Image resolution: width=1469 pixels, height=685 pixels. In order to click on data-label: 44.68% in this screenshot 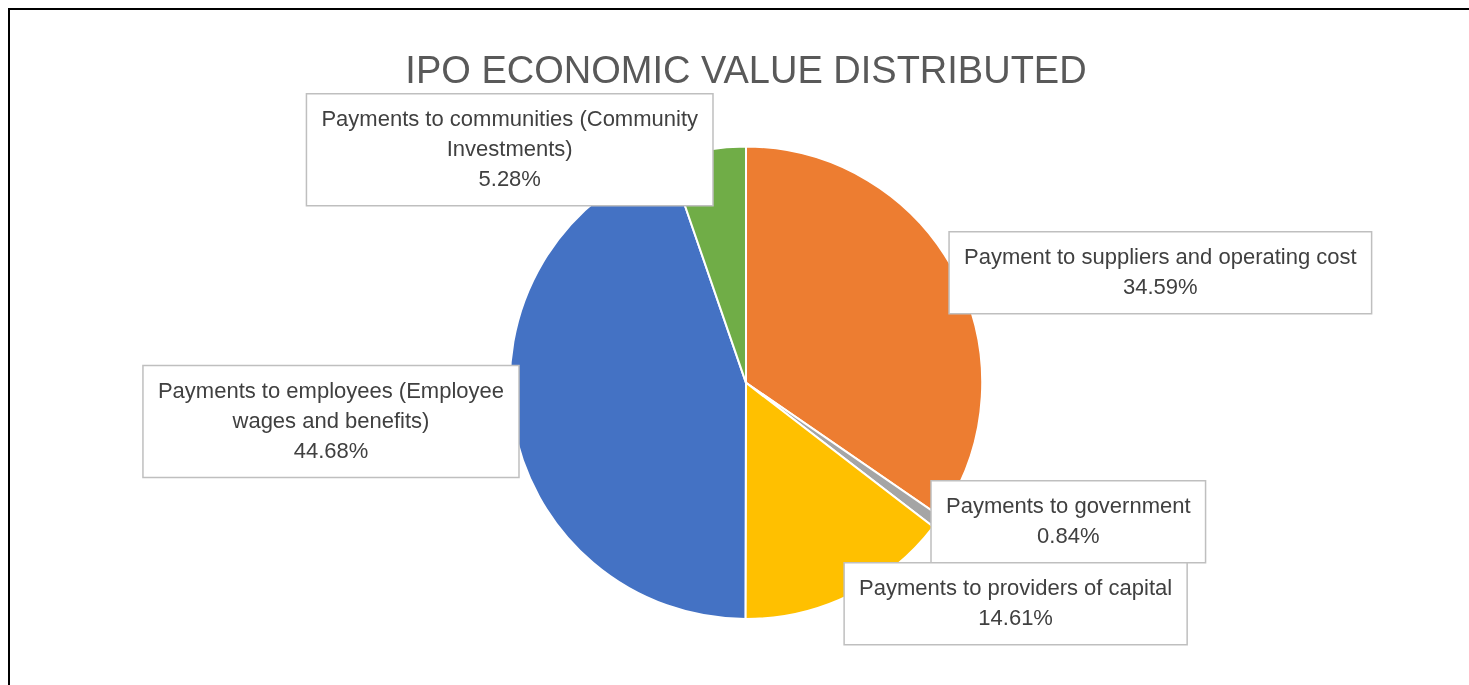, I will do `click(331, 450)`.